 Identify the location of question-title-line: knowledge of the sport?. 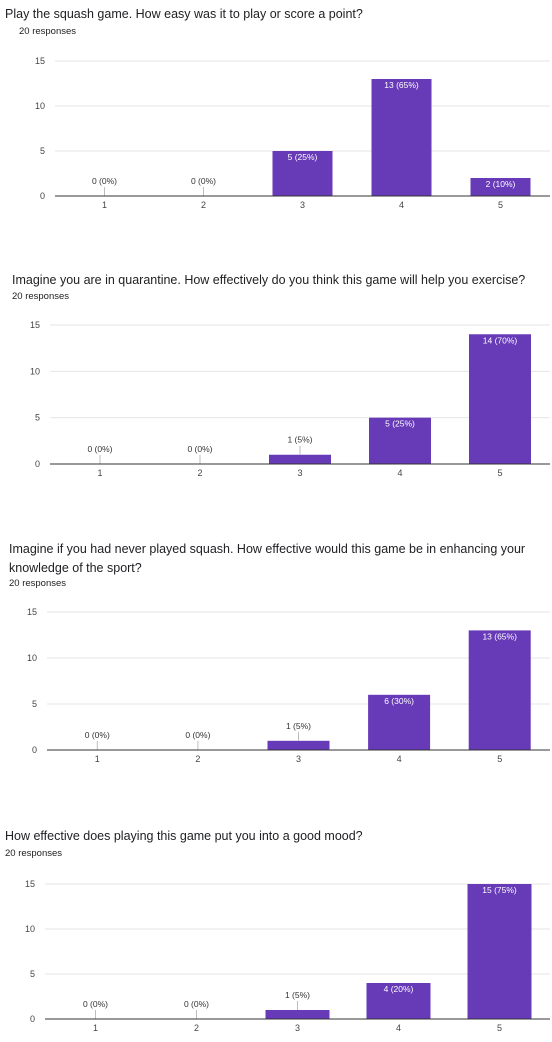
(75, 568).